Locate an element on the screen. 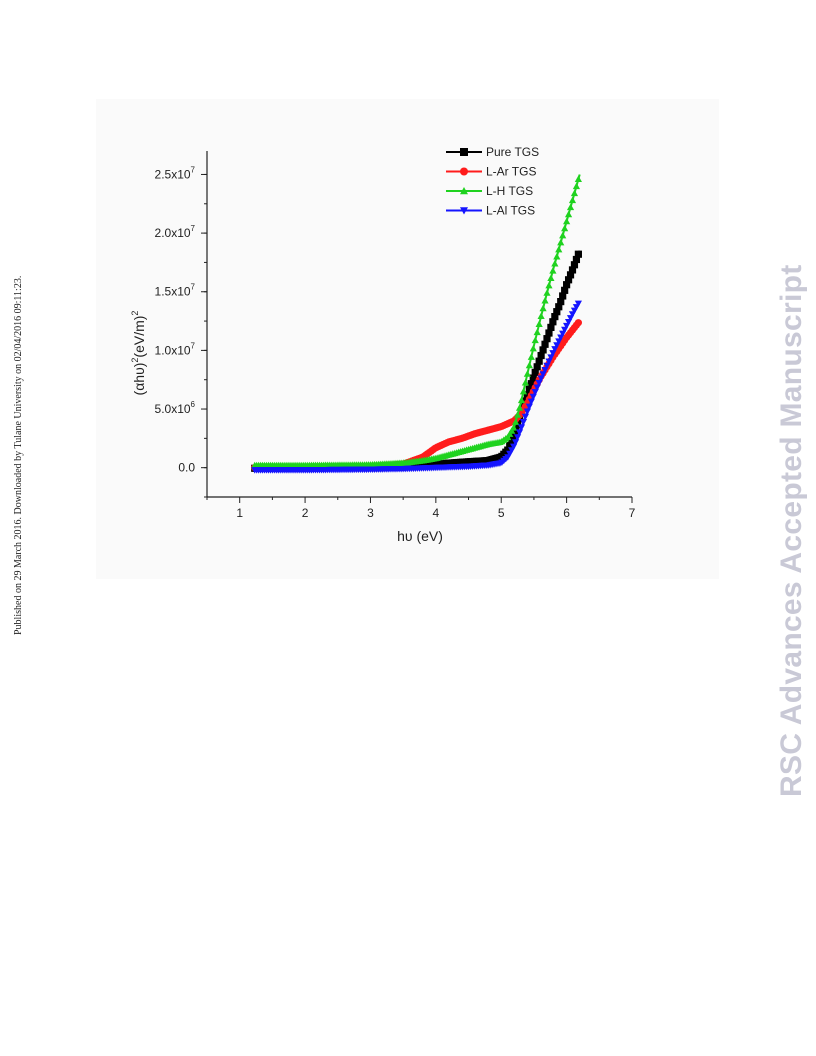  x-tick-label: 2 is located at coordinates (305, 513).